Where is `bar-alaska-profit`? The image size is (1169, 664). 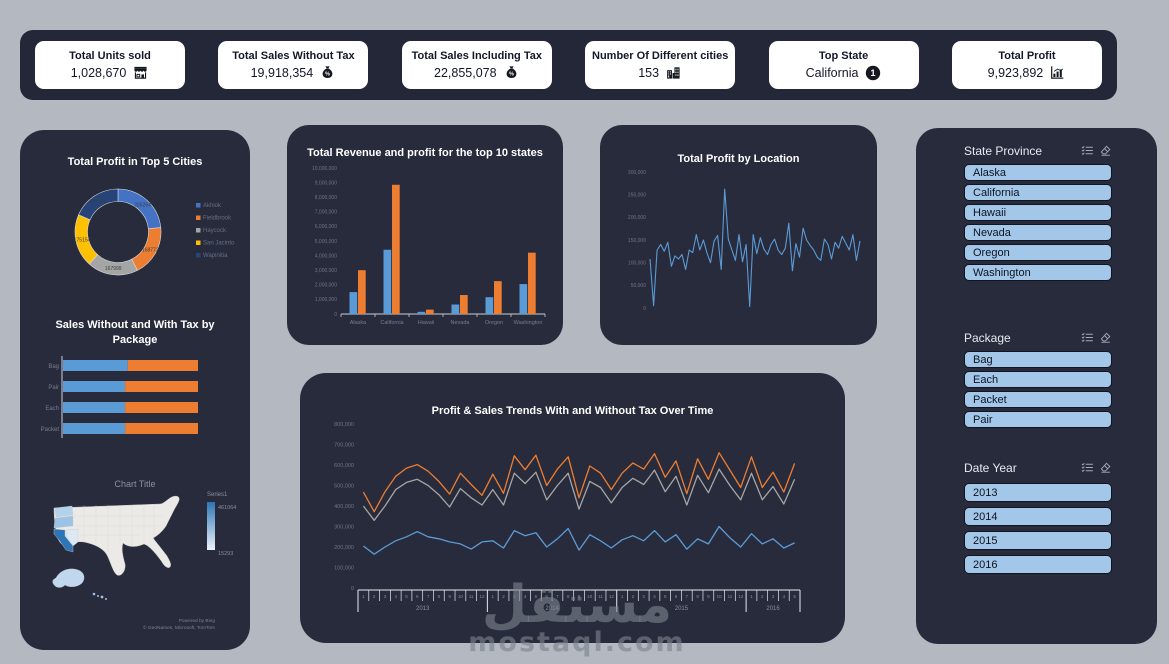
bar-alaska-profit is located at coordinates (353, 303).